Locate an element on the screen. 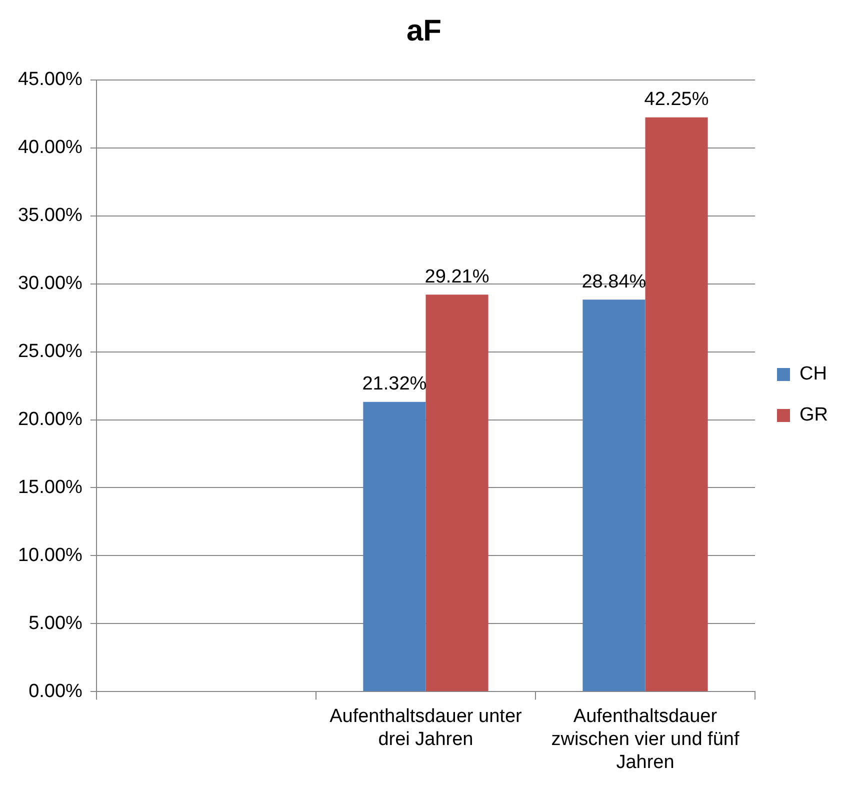 The height and width of the screenshot is (785, 848). y-tick-label: 40.00% is located at coordinates (50, 147).